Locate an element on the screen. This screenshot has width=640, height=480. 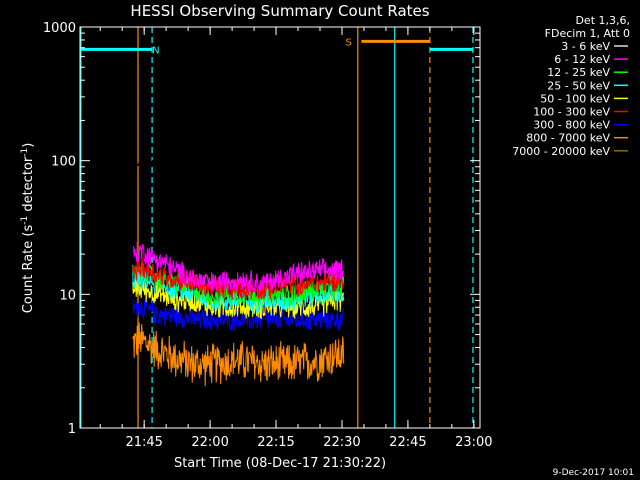
y-tick-label: 100 is located at coordinates (63, 162).